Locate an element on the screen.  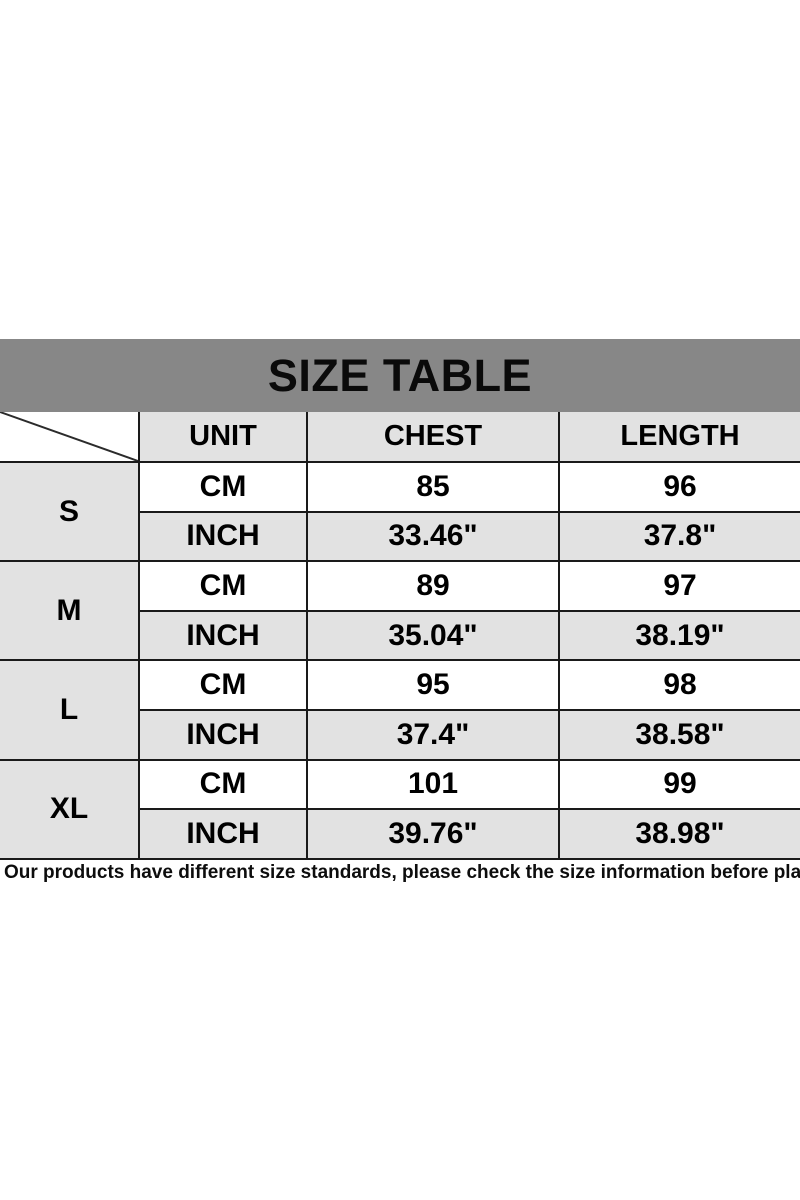
page-title: SIZE TABLE is located at coordinates (400, 375).